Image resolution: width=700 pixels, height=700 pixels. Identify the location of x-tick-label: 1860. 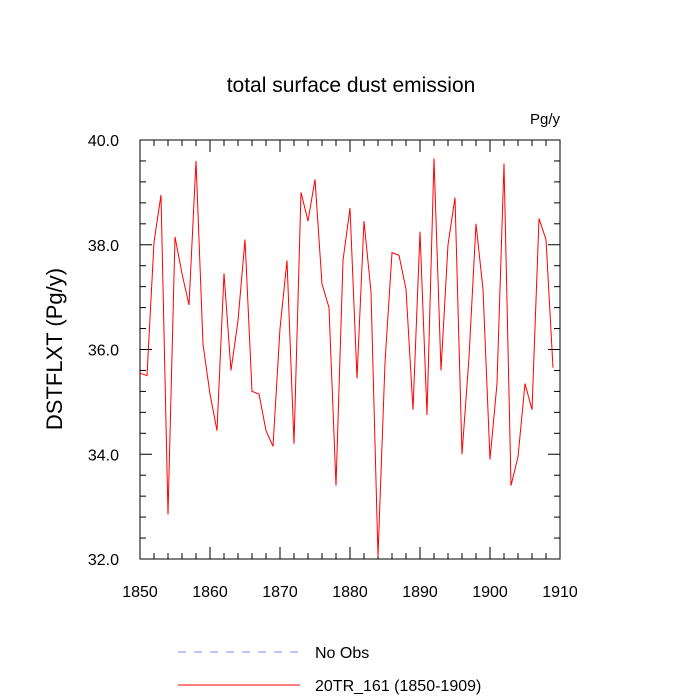
(210, 592).